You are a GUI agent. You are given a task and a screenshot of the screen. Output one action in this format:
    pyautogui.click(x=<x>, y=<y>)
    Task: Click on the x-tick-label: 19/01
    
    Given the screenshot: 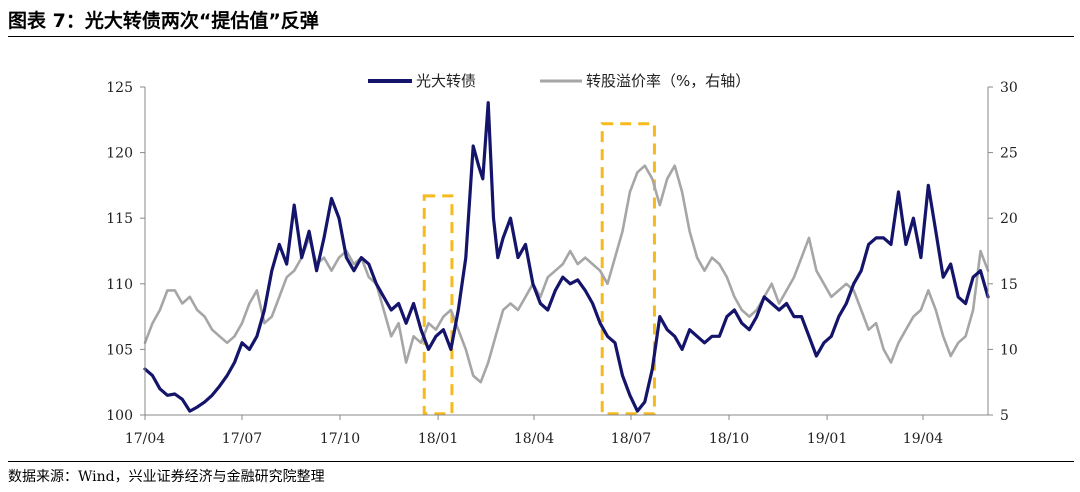 What is the action you would take?
    pyautogui.click(x=827, y=439)
    